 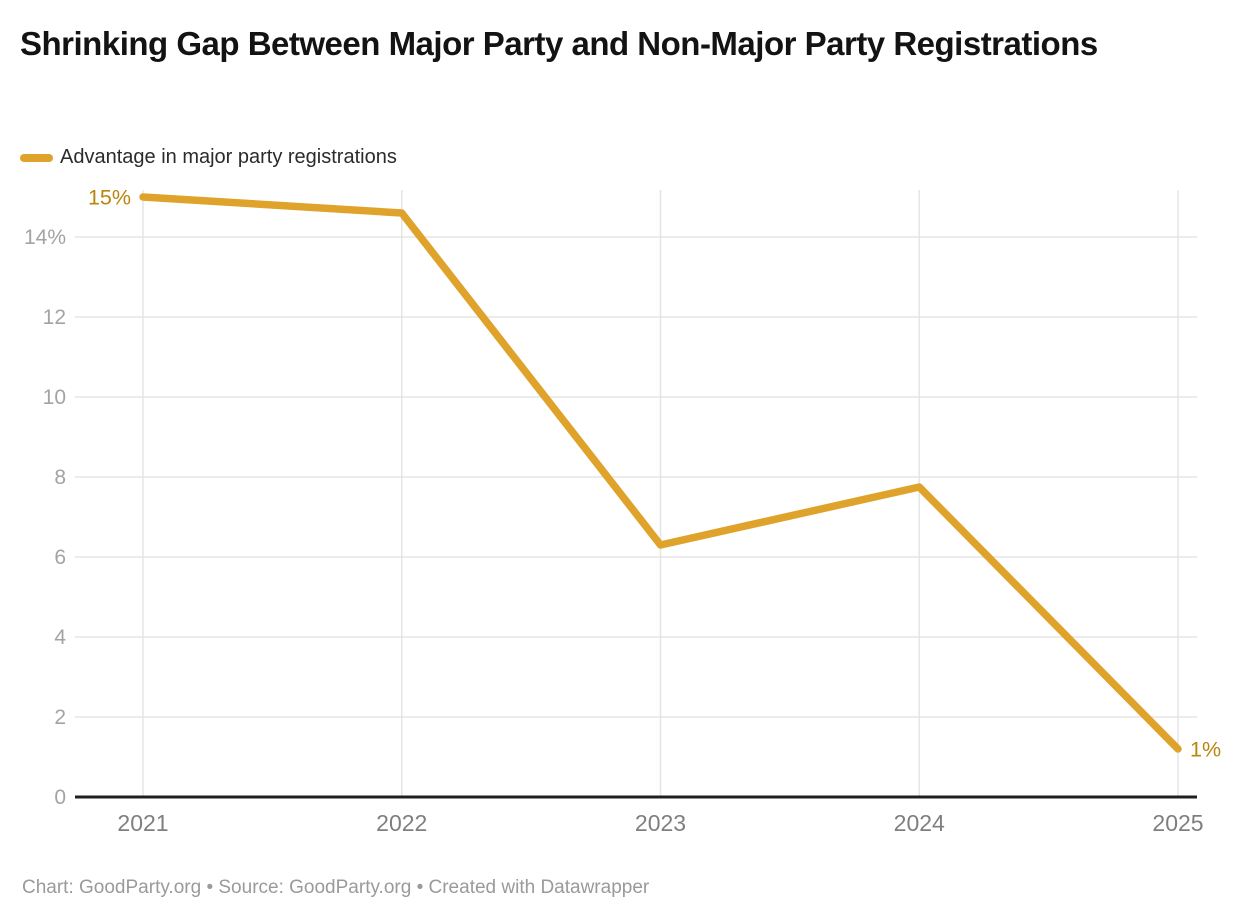 I want to click on legend: Advantage in major party registrations, so click(x=208, y=157).